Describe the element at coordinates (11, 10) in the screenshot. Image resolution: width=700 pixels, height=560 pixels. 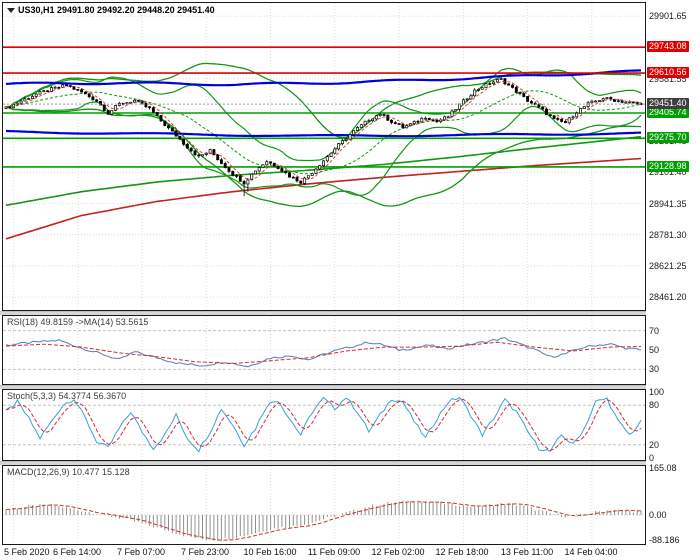
I see `symbol-menu-icon` at that location.